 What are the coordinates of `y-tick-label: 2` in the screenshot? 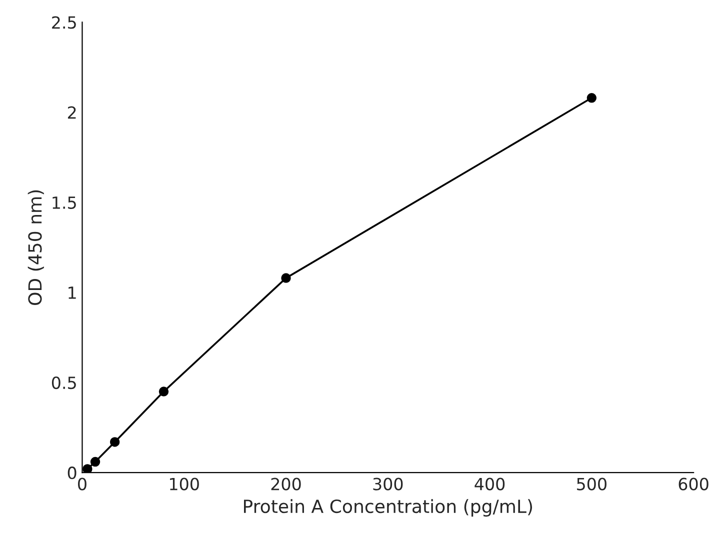 It's located at (72, 112).